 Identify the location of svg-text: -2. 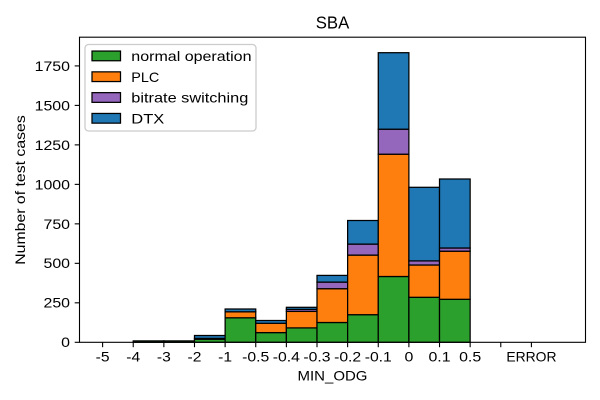
(195, 357).